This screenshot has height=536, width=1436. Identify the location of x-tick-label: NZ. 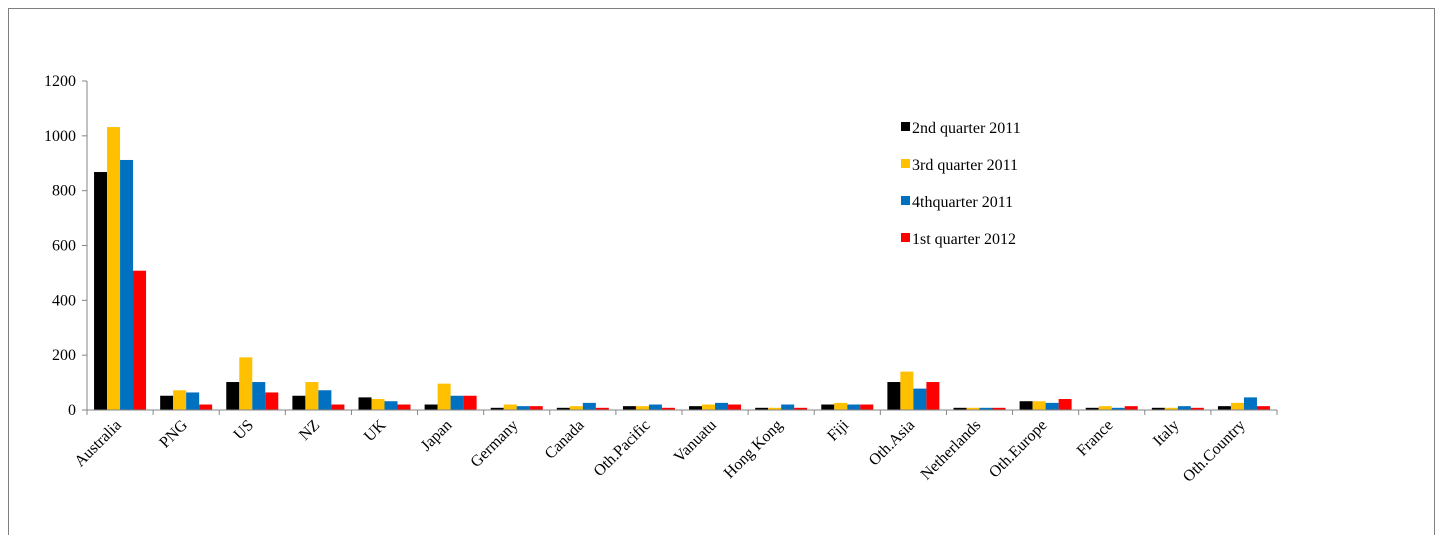
(309, 430).